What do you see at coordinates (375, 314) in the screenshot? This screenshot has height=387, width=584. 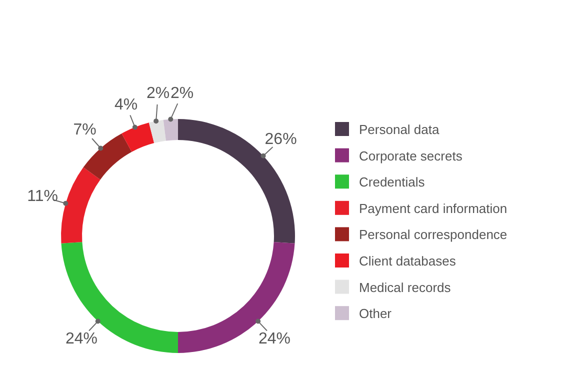 I see `legend-label: Other` at bounding box center [375, 314].